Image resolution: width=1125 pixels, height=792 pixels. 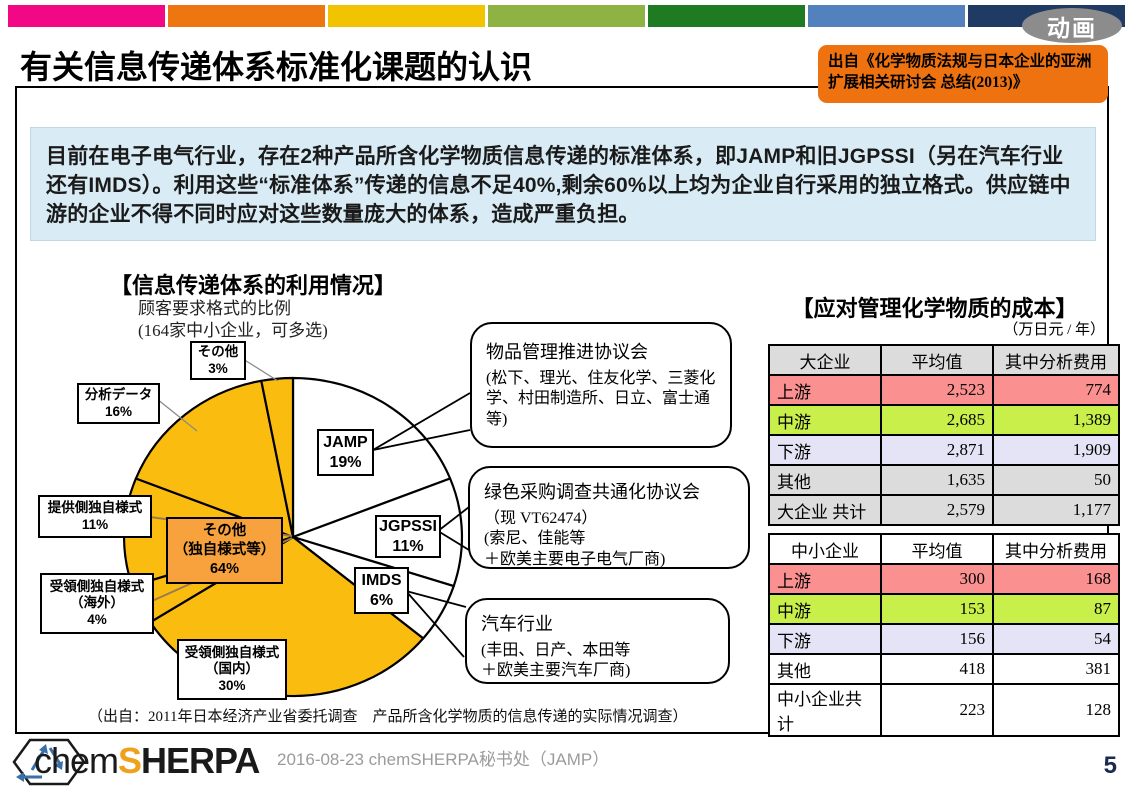 I want to click on table-cell: 2,523, so click(x=937, y=390).